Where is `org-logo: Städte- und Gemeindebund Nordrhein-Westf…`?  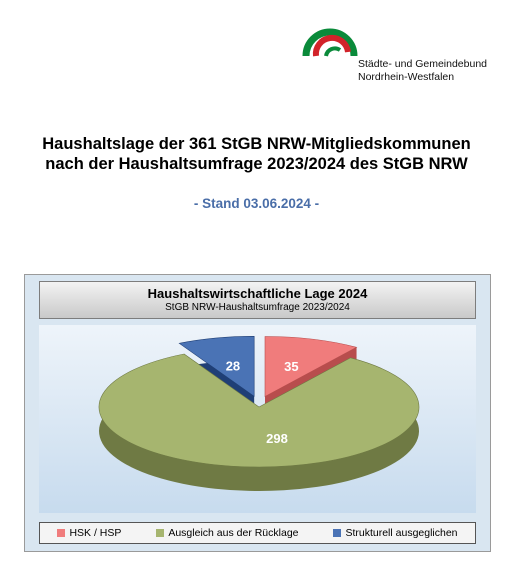 org-logo: Städte- und Gemeindebund Nordrhein-Westf… is located at coordinates (405, 48).